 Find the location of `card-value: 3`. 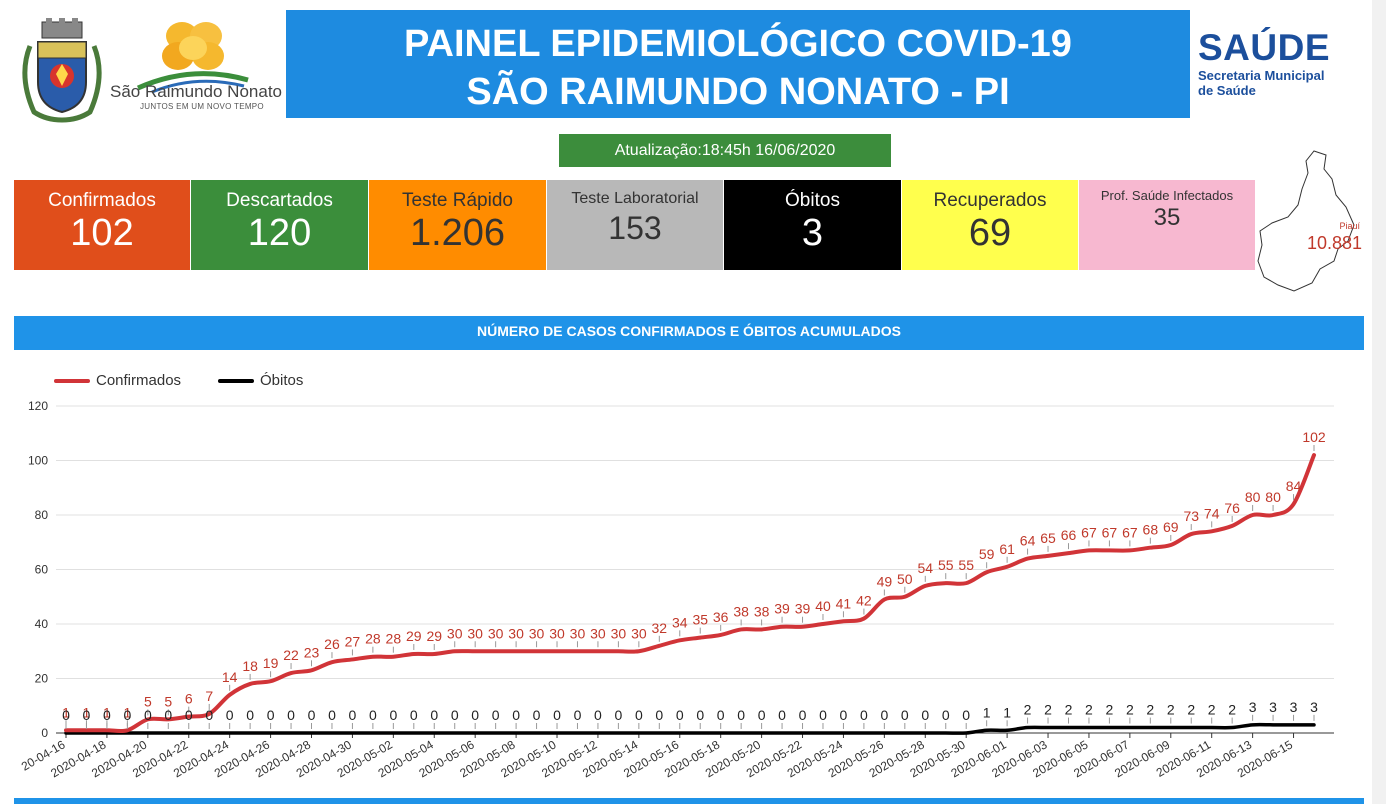

card-value: 3 is located at coordinates (812, 233).